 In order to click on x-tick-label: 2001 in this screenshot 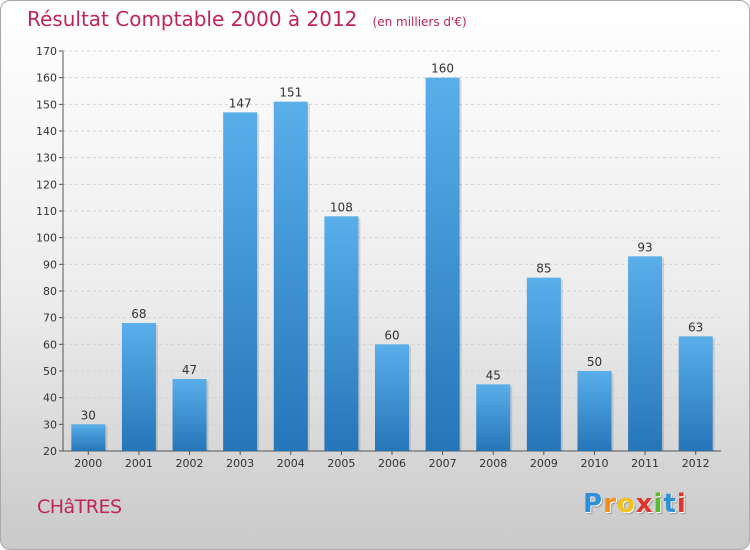, I will do `click(139, 463)`.